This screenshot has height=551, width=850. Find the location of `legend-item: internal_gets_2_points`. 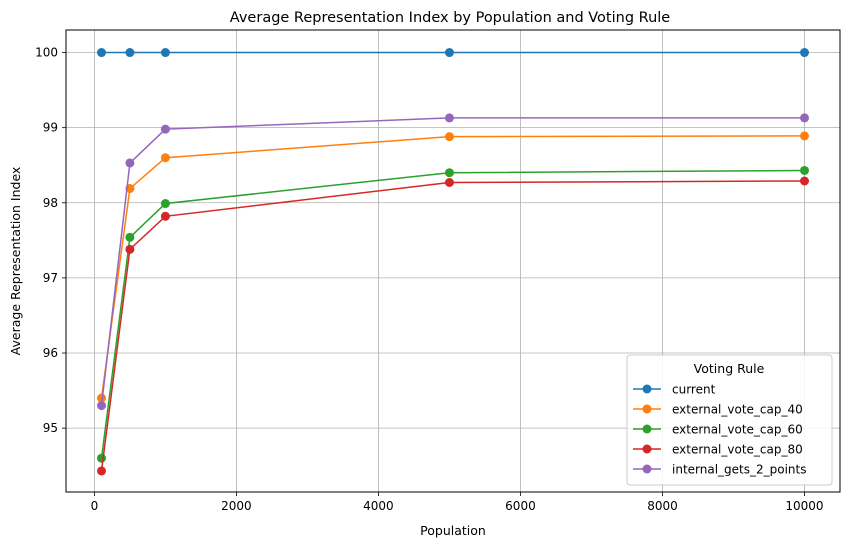

legend-item: internal_gets_2_points is located at coordinates (720, 470).